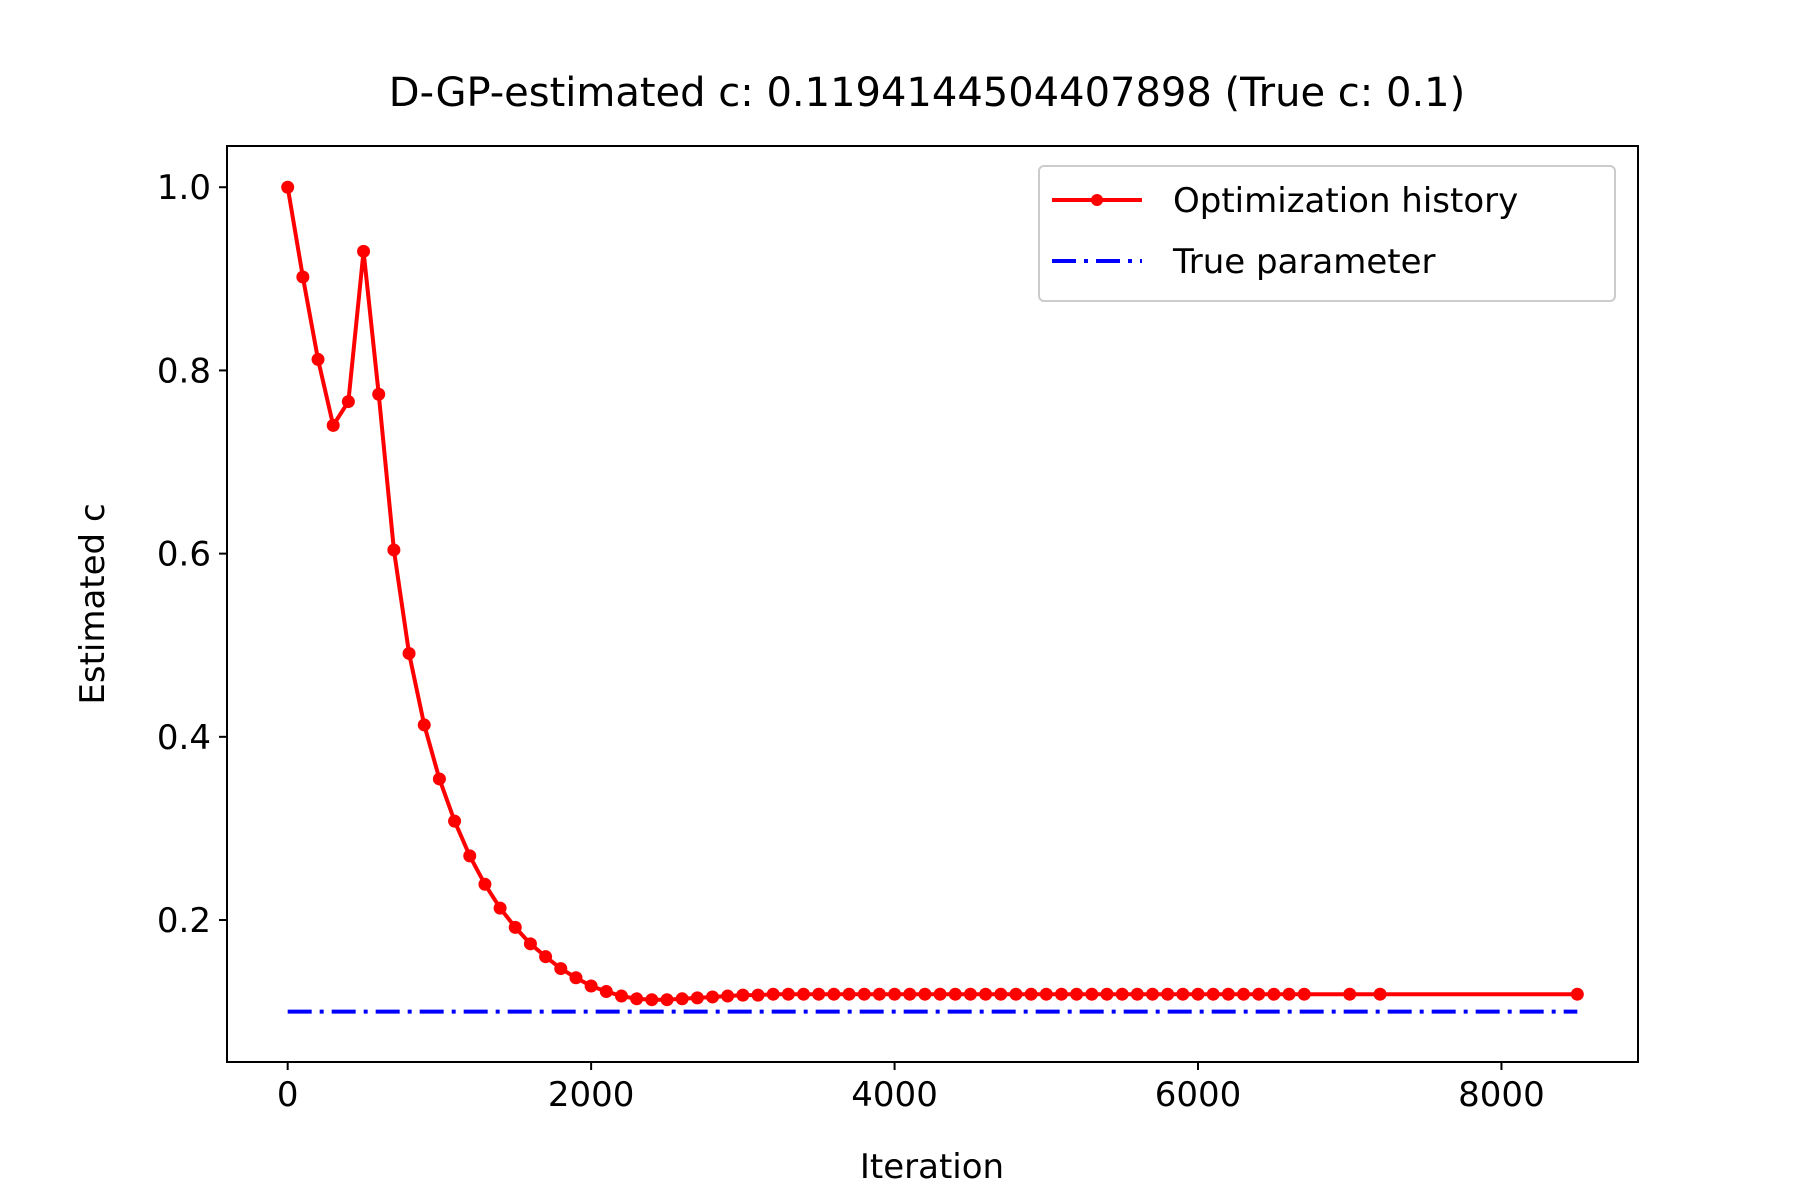  I want to click on legend-frame, so click(1327, 233).